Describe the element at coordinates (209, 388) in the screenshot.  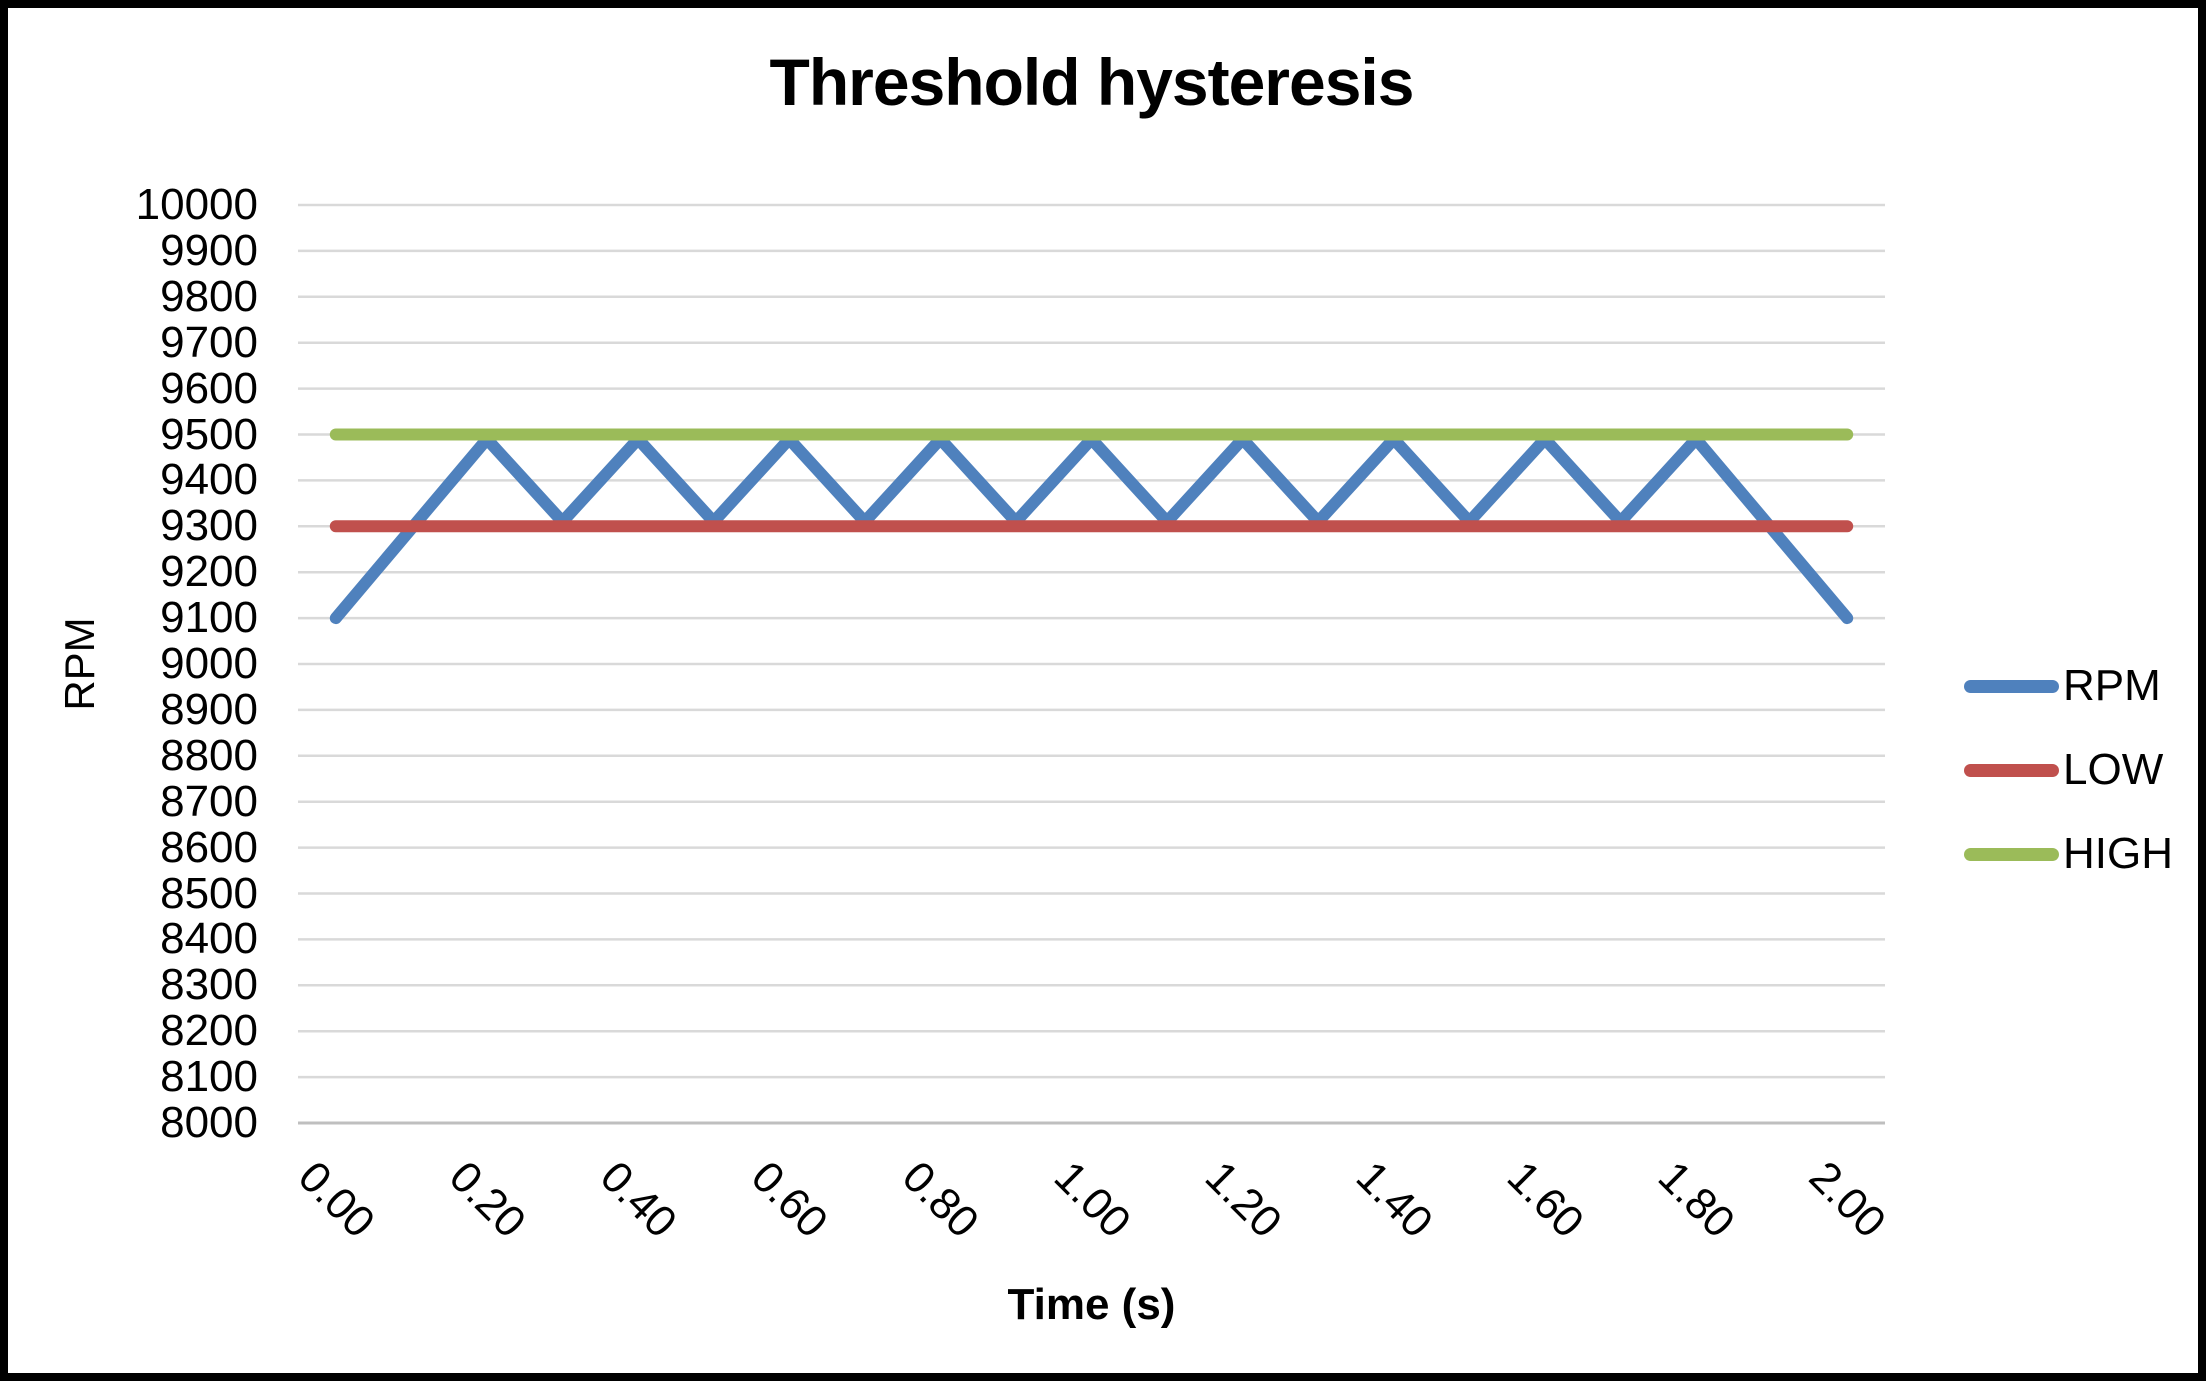
I see `y-tick-label: 9600` at that location.